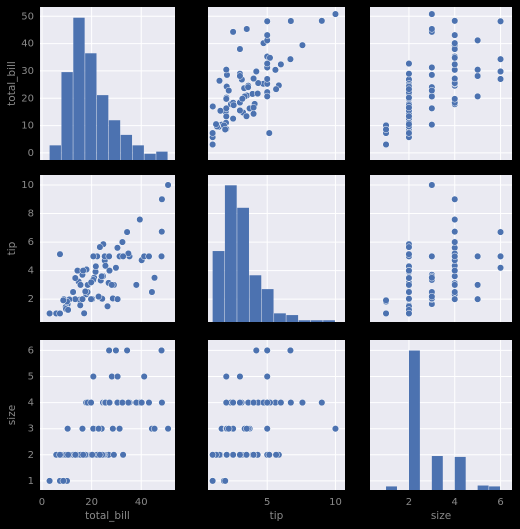 This screenshot has height=529, width=520. What do you see at coordinates (277, 516) in the screenshot?
I see `x-axis-label: tip` at bounding box center [277, 516].